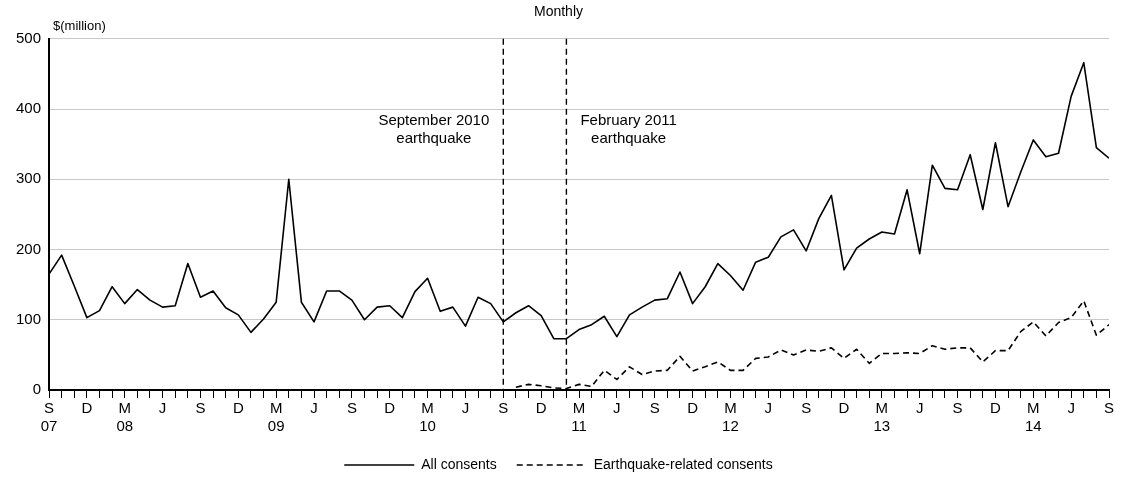 Image resolution: width=1123 pixels, height=486 pixels. Describe the element at coordinates (37, 389) in the screenshot. I see `y-tick-label: 0` at that location.